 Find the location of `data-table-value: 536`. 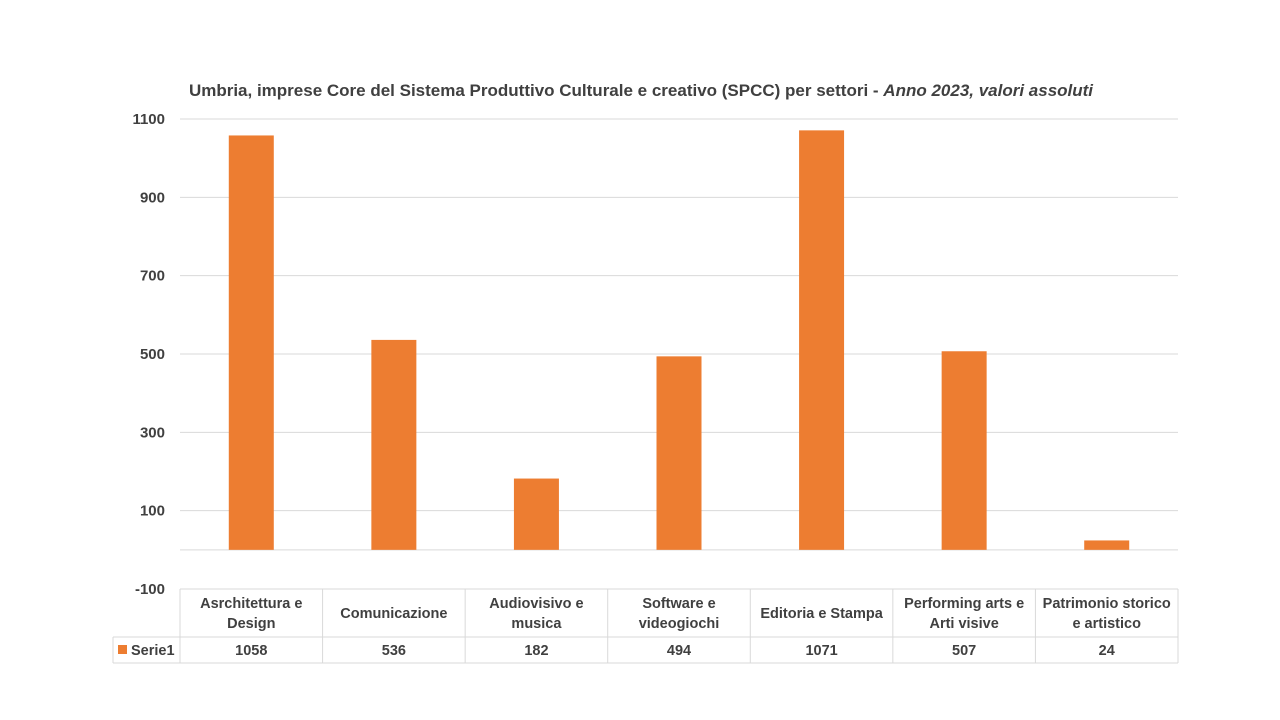

data-table-value: 536 is located at coordinates (394, 651).